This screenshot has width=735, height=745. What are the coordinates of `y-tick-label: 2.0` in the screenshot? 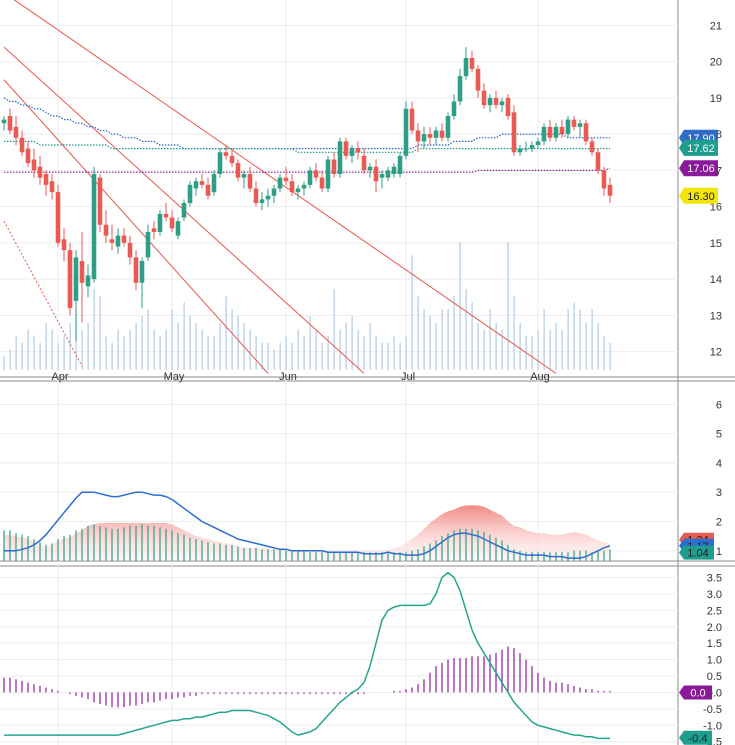 It's located at (714, 628).